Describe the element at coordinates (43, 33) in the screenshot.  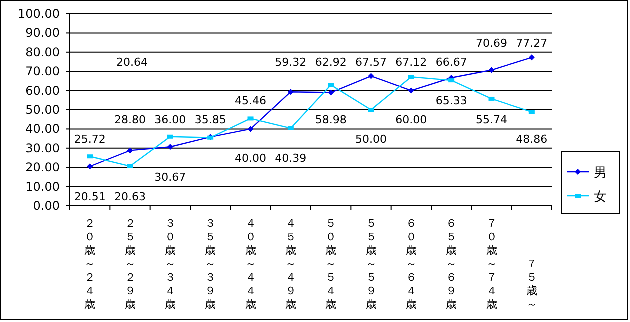
I see `y-tick-label: 90.00` at that location.